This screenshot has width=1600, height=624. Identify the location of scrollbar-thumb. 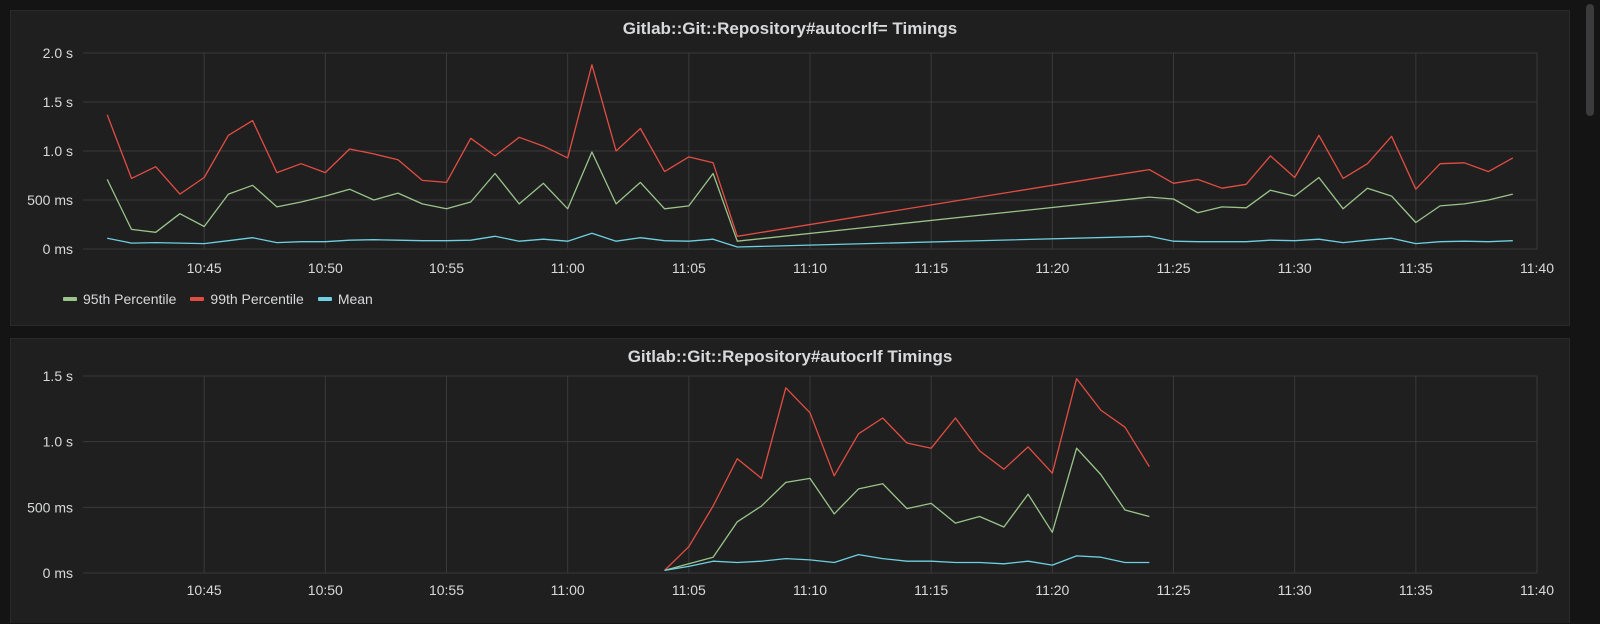
(1590, 60).